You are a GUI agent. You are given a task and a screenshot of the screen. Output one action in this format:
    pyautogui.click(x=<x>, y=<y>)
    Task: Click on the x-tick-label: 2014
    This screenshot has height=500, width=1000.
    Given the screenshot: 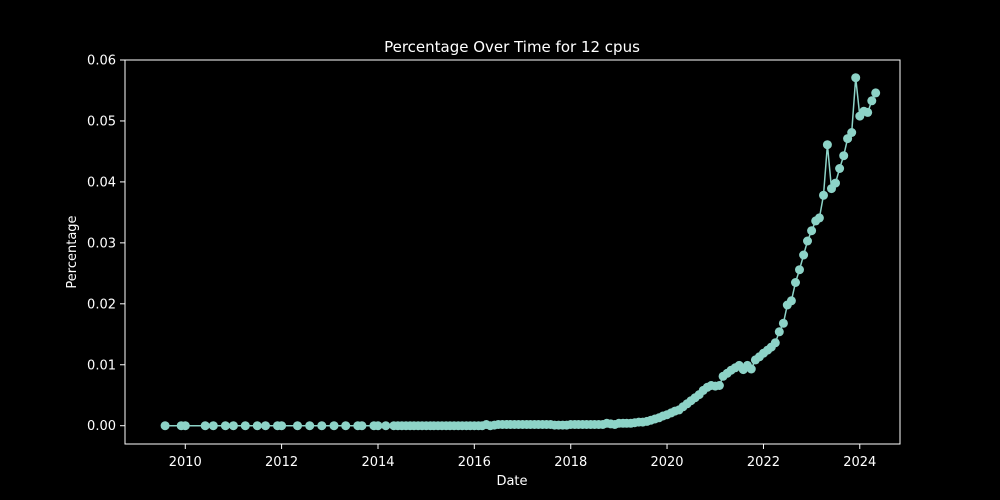 What is the action you would take?
    pyautogui.click(x=377, y=462)
    